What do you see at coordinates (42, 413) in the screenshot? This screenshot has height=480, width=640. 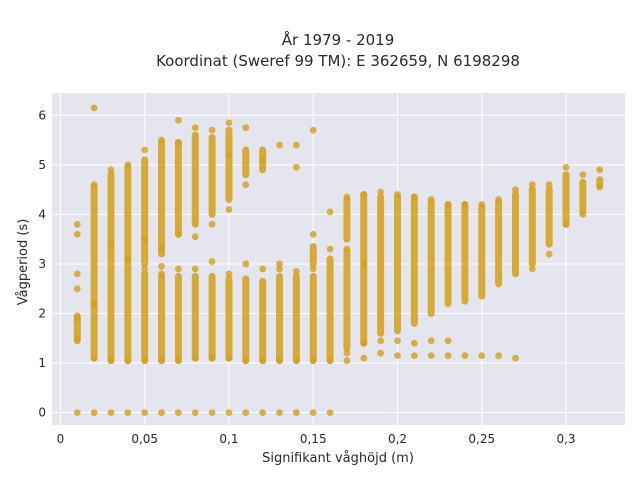 I see `y-tick-label: 0` at bounding box center [42, 413].